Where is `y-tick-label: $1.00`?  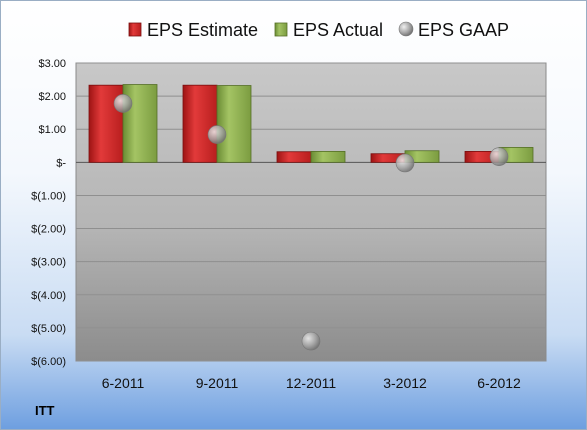
y-tick-label: $1.00 is located at coordinates (52, 130).